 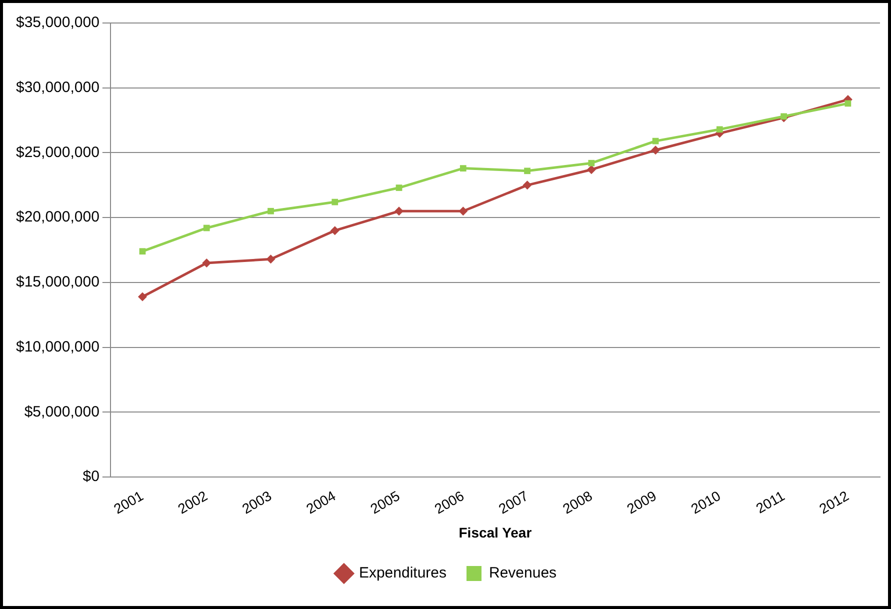 What do you see at coordinates (58, 152) in the screenshot?
I see `y-tick-label: $25,000,000` at bounding box center [58, 152].